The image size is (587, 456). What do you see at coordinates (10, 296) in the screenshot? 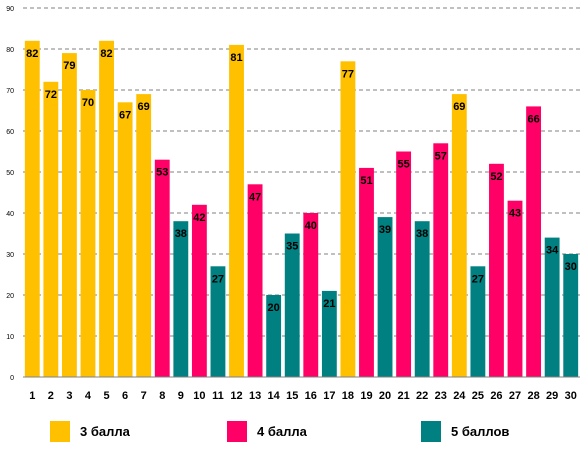
I see `y-tick-label: 20` at bounding box center [10, 296].